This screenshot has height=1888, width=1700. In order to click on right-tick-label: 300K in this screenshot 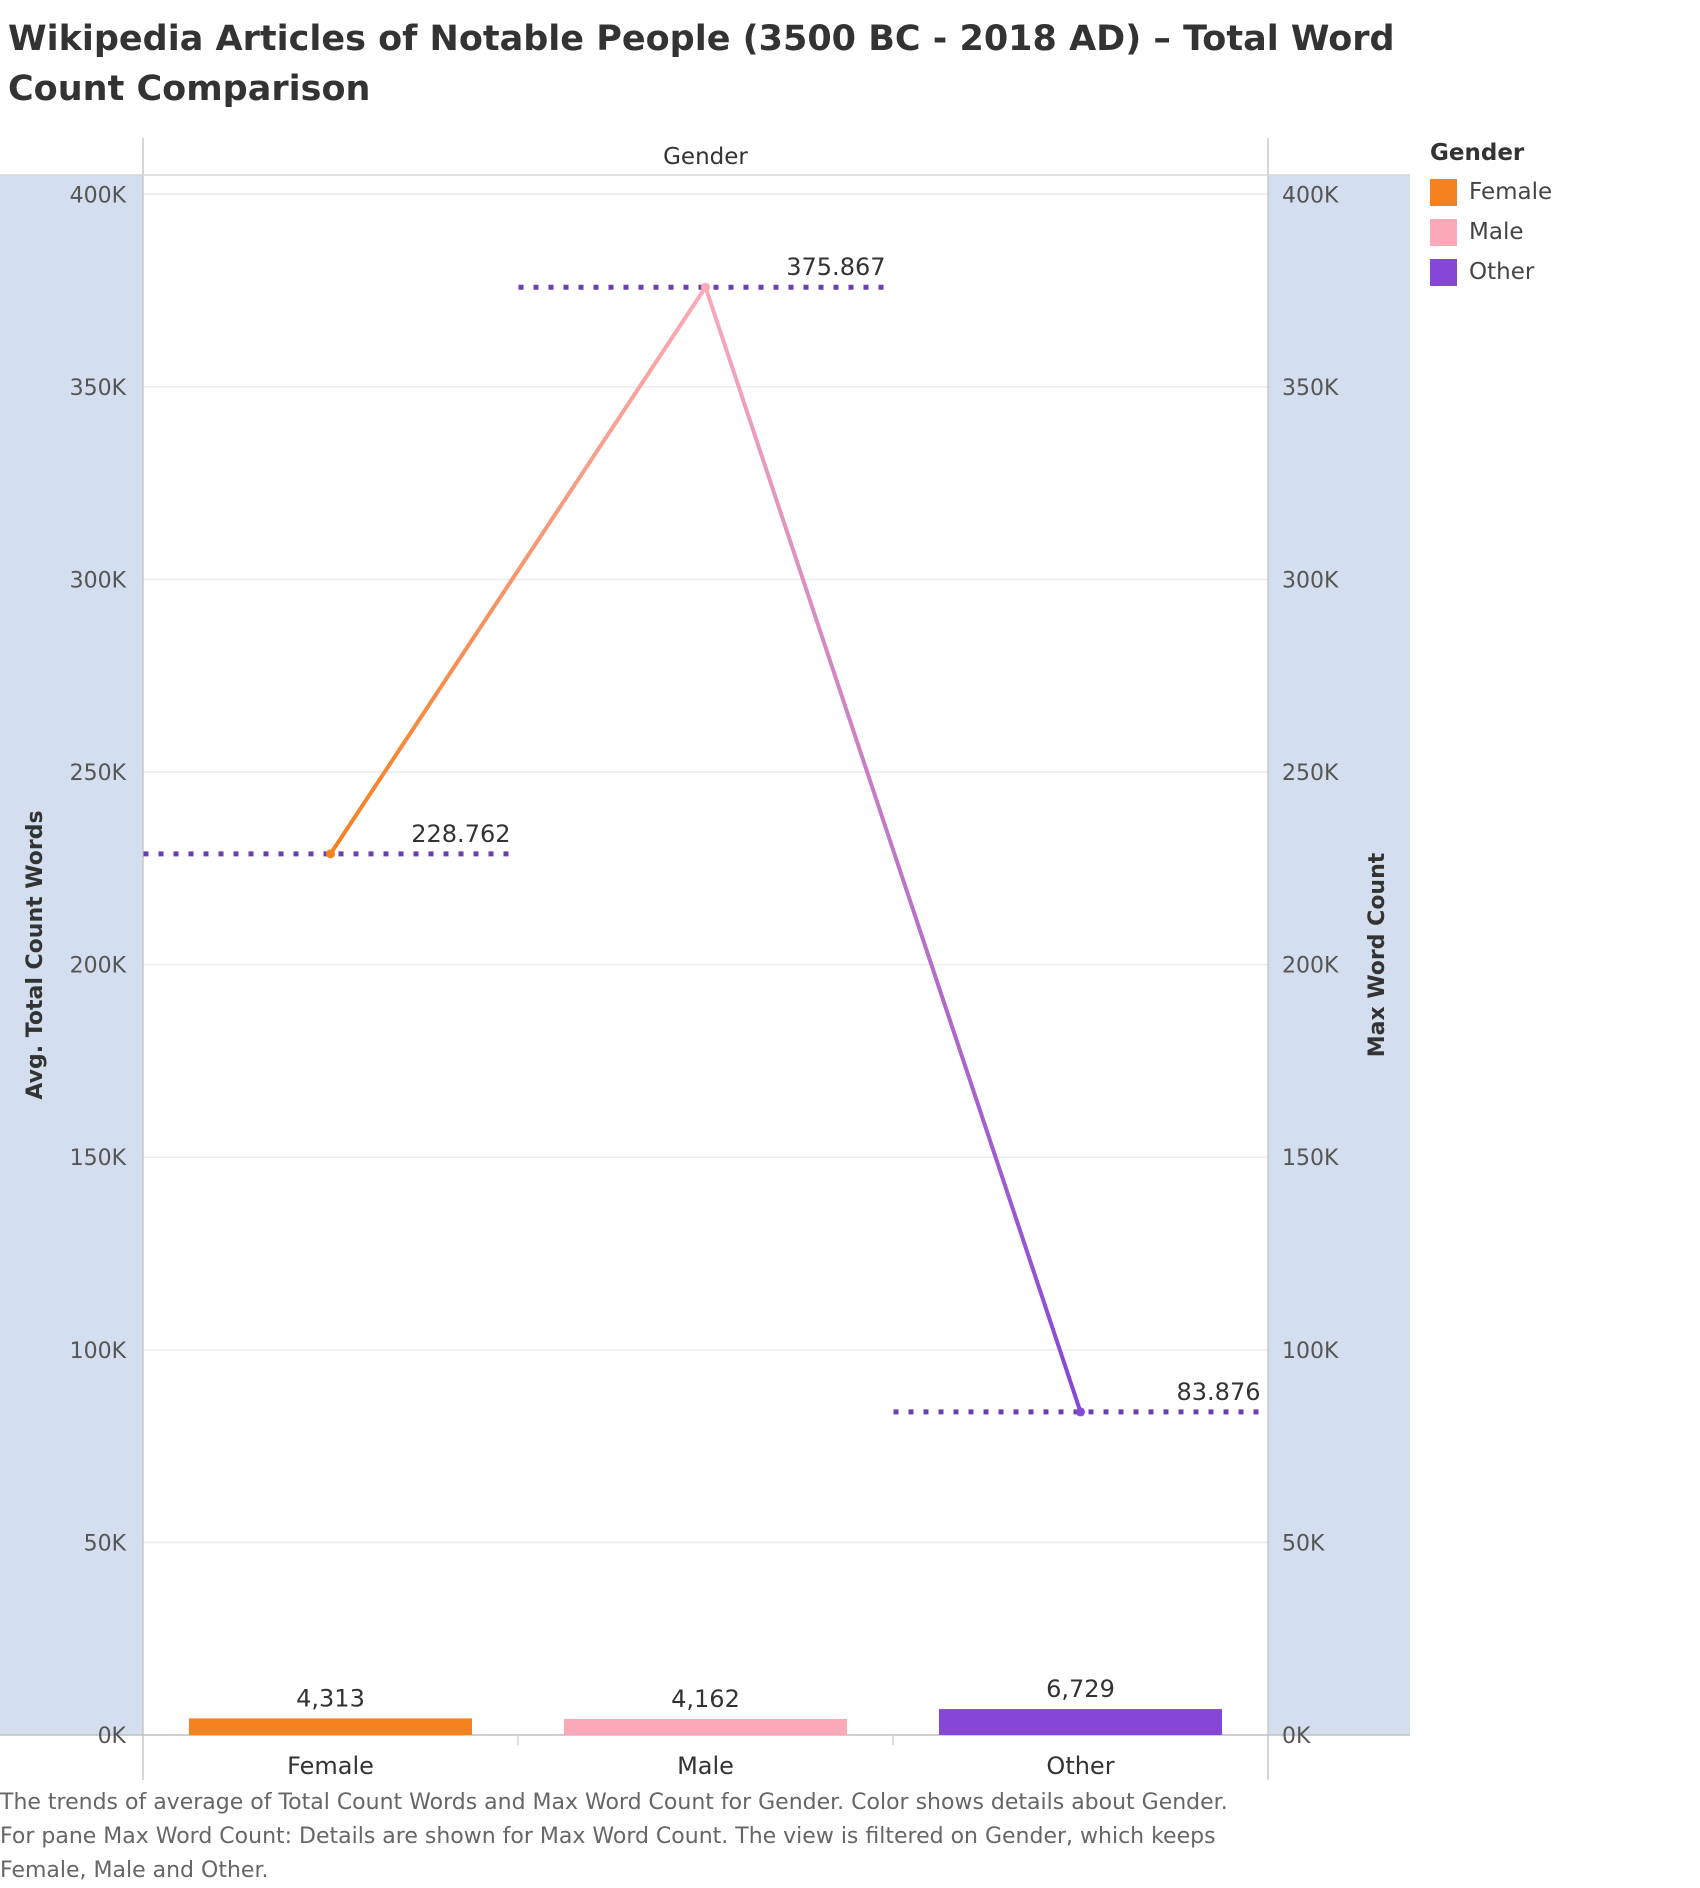, I will do `click(1310, 580)`.